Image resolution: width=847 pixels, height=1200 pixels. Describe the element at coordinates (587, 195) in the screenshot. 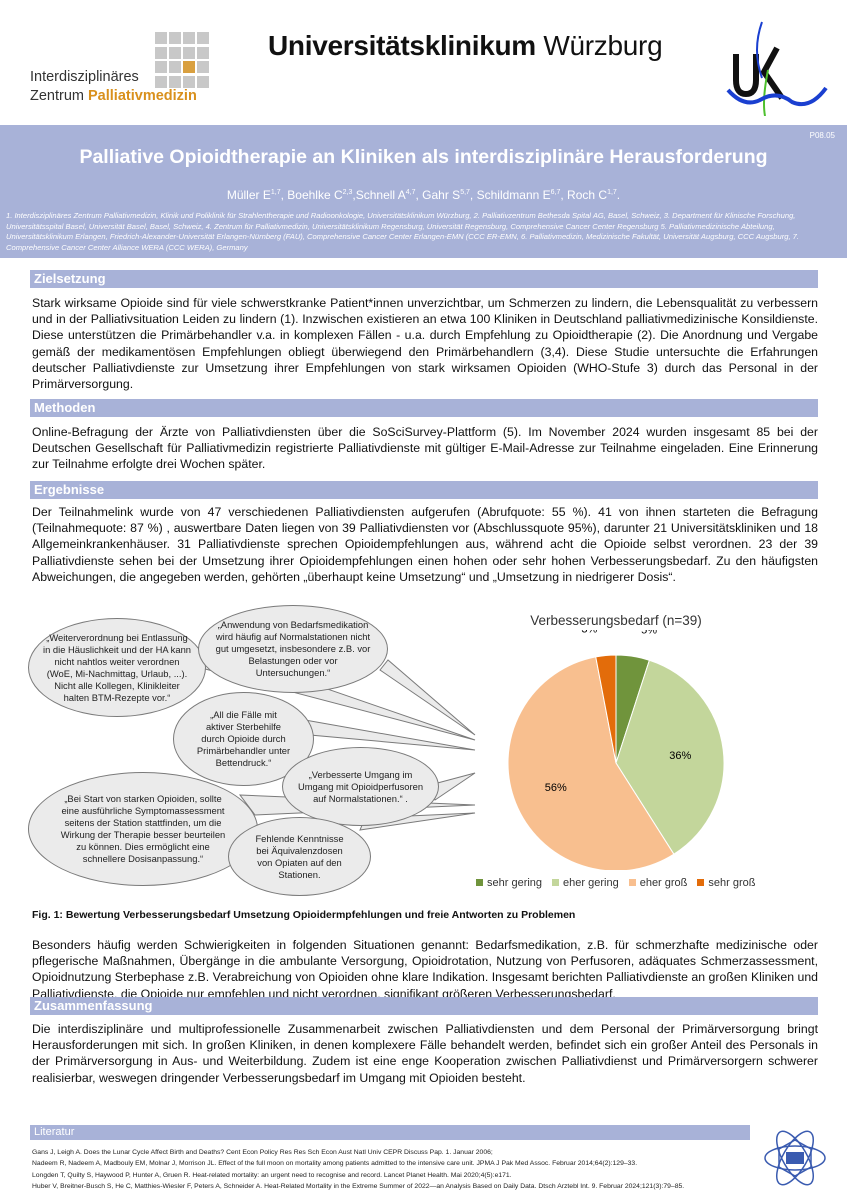

I see `author: Roch C` at that location.